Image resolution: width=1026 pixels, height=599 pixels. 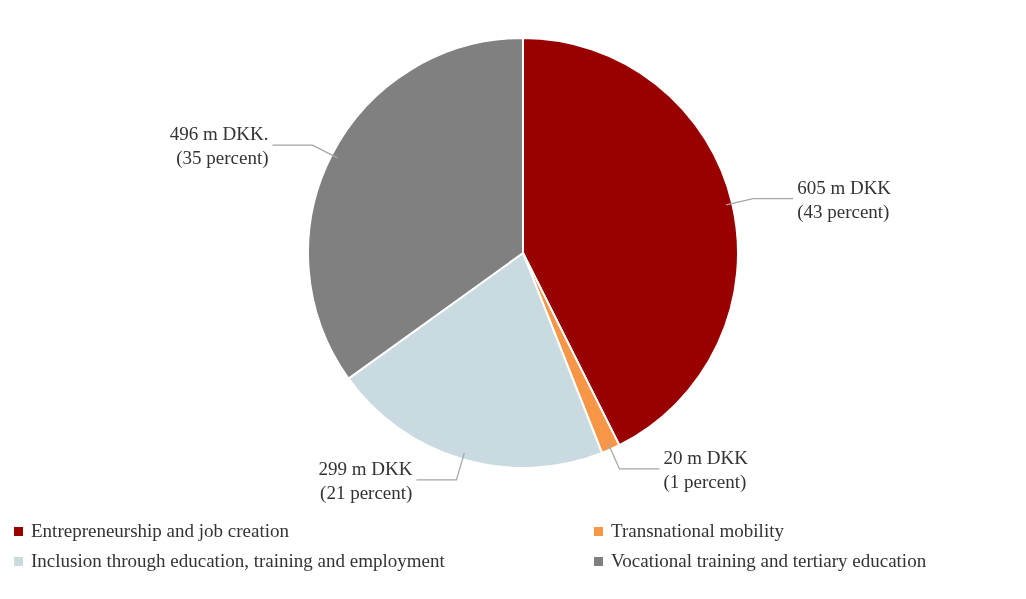 What do you see at coordinates (706, 469) in the screenshot?
I see `data-label: 20 m DKK (1 percent)` at bounding box center [706, 469].